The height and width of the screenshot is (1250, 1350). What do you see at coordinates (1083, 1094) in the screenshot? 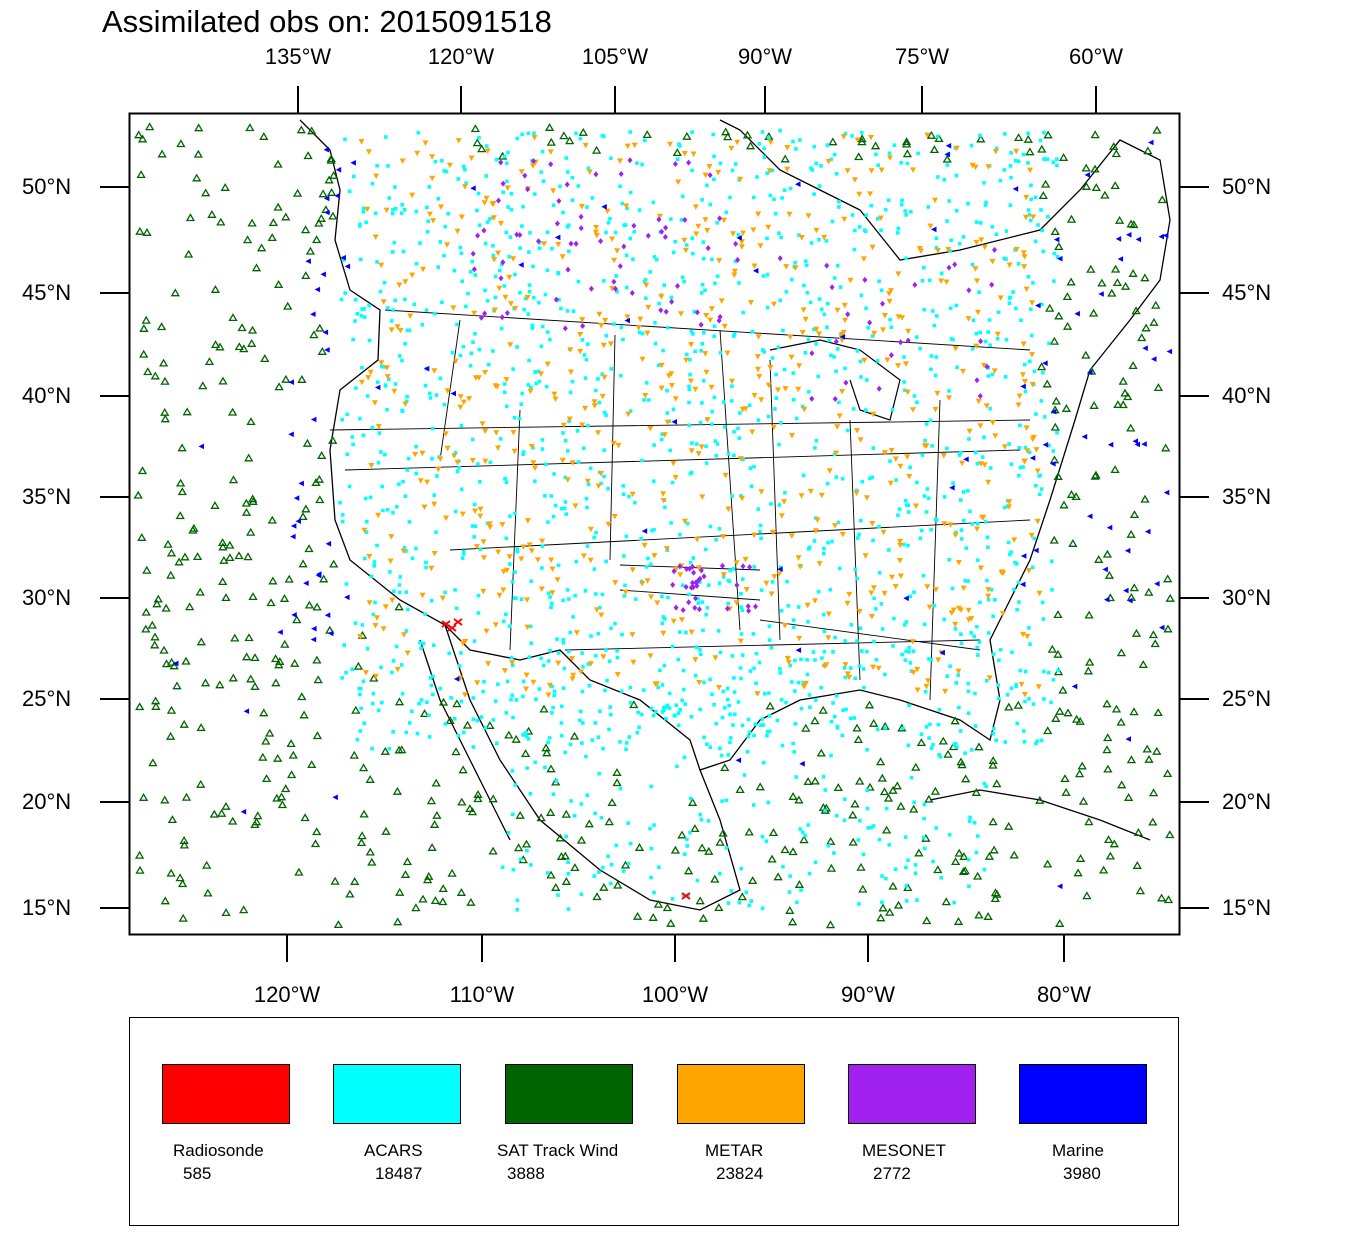
I see `legend-swatch-marine` at bounding box center [1083, 1094].